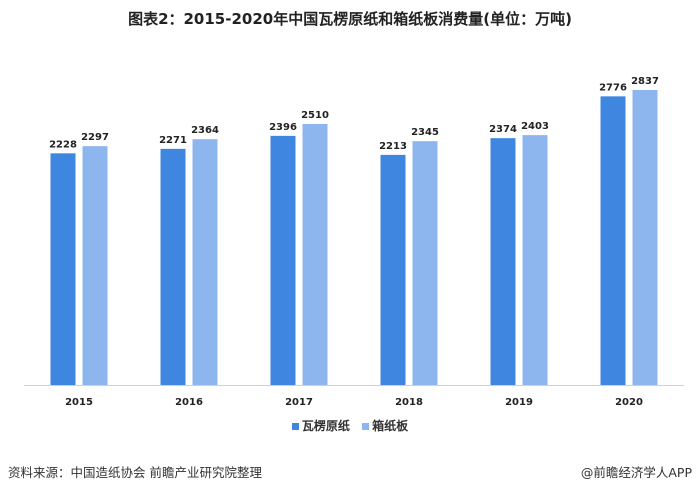 This screenshot has width=700, height=493. Describe the element at coordinates (645, 81) in the screenshot. I see `data-label: 2837` at that location.